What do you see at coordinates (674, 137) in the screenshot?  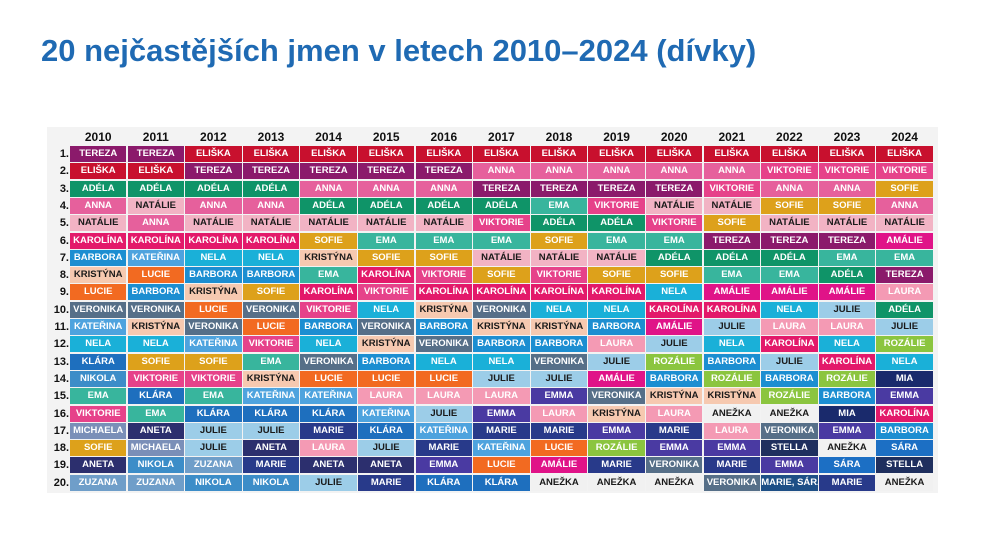 I see `year-header: 2020` at bounding box center [674, 137].